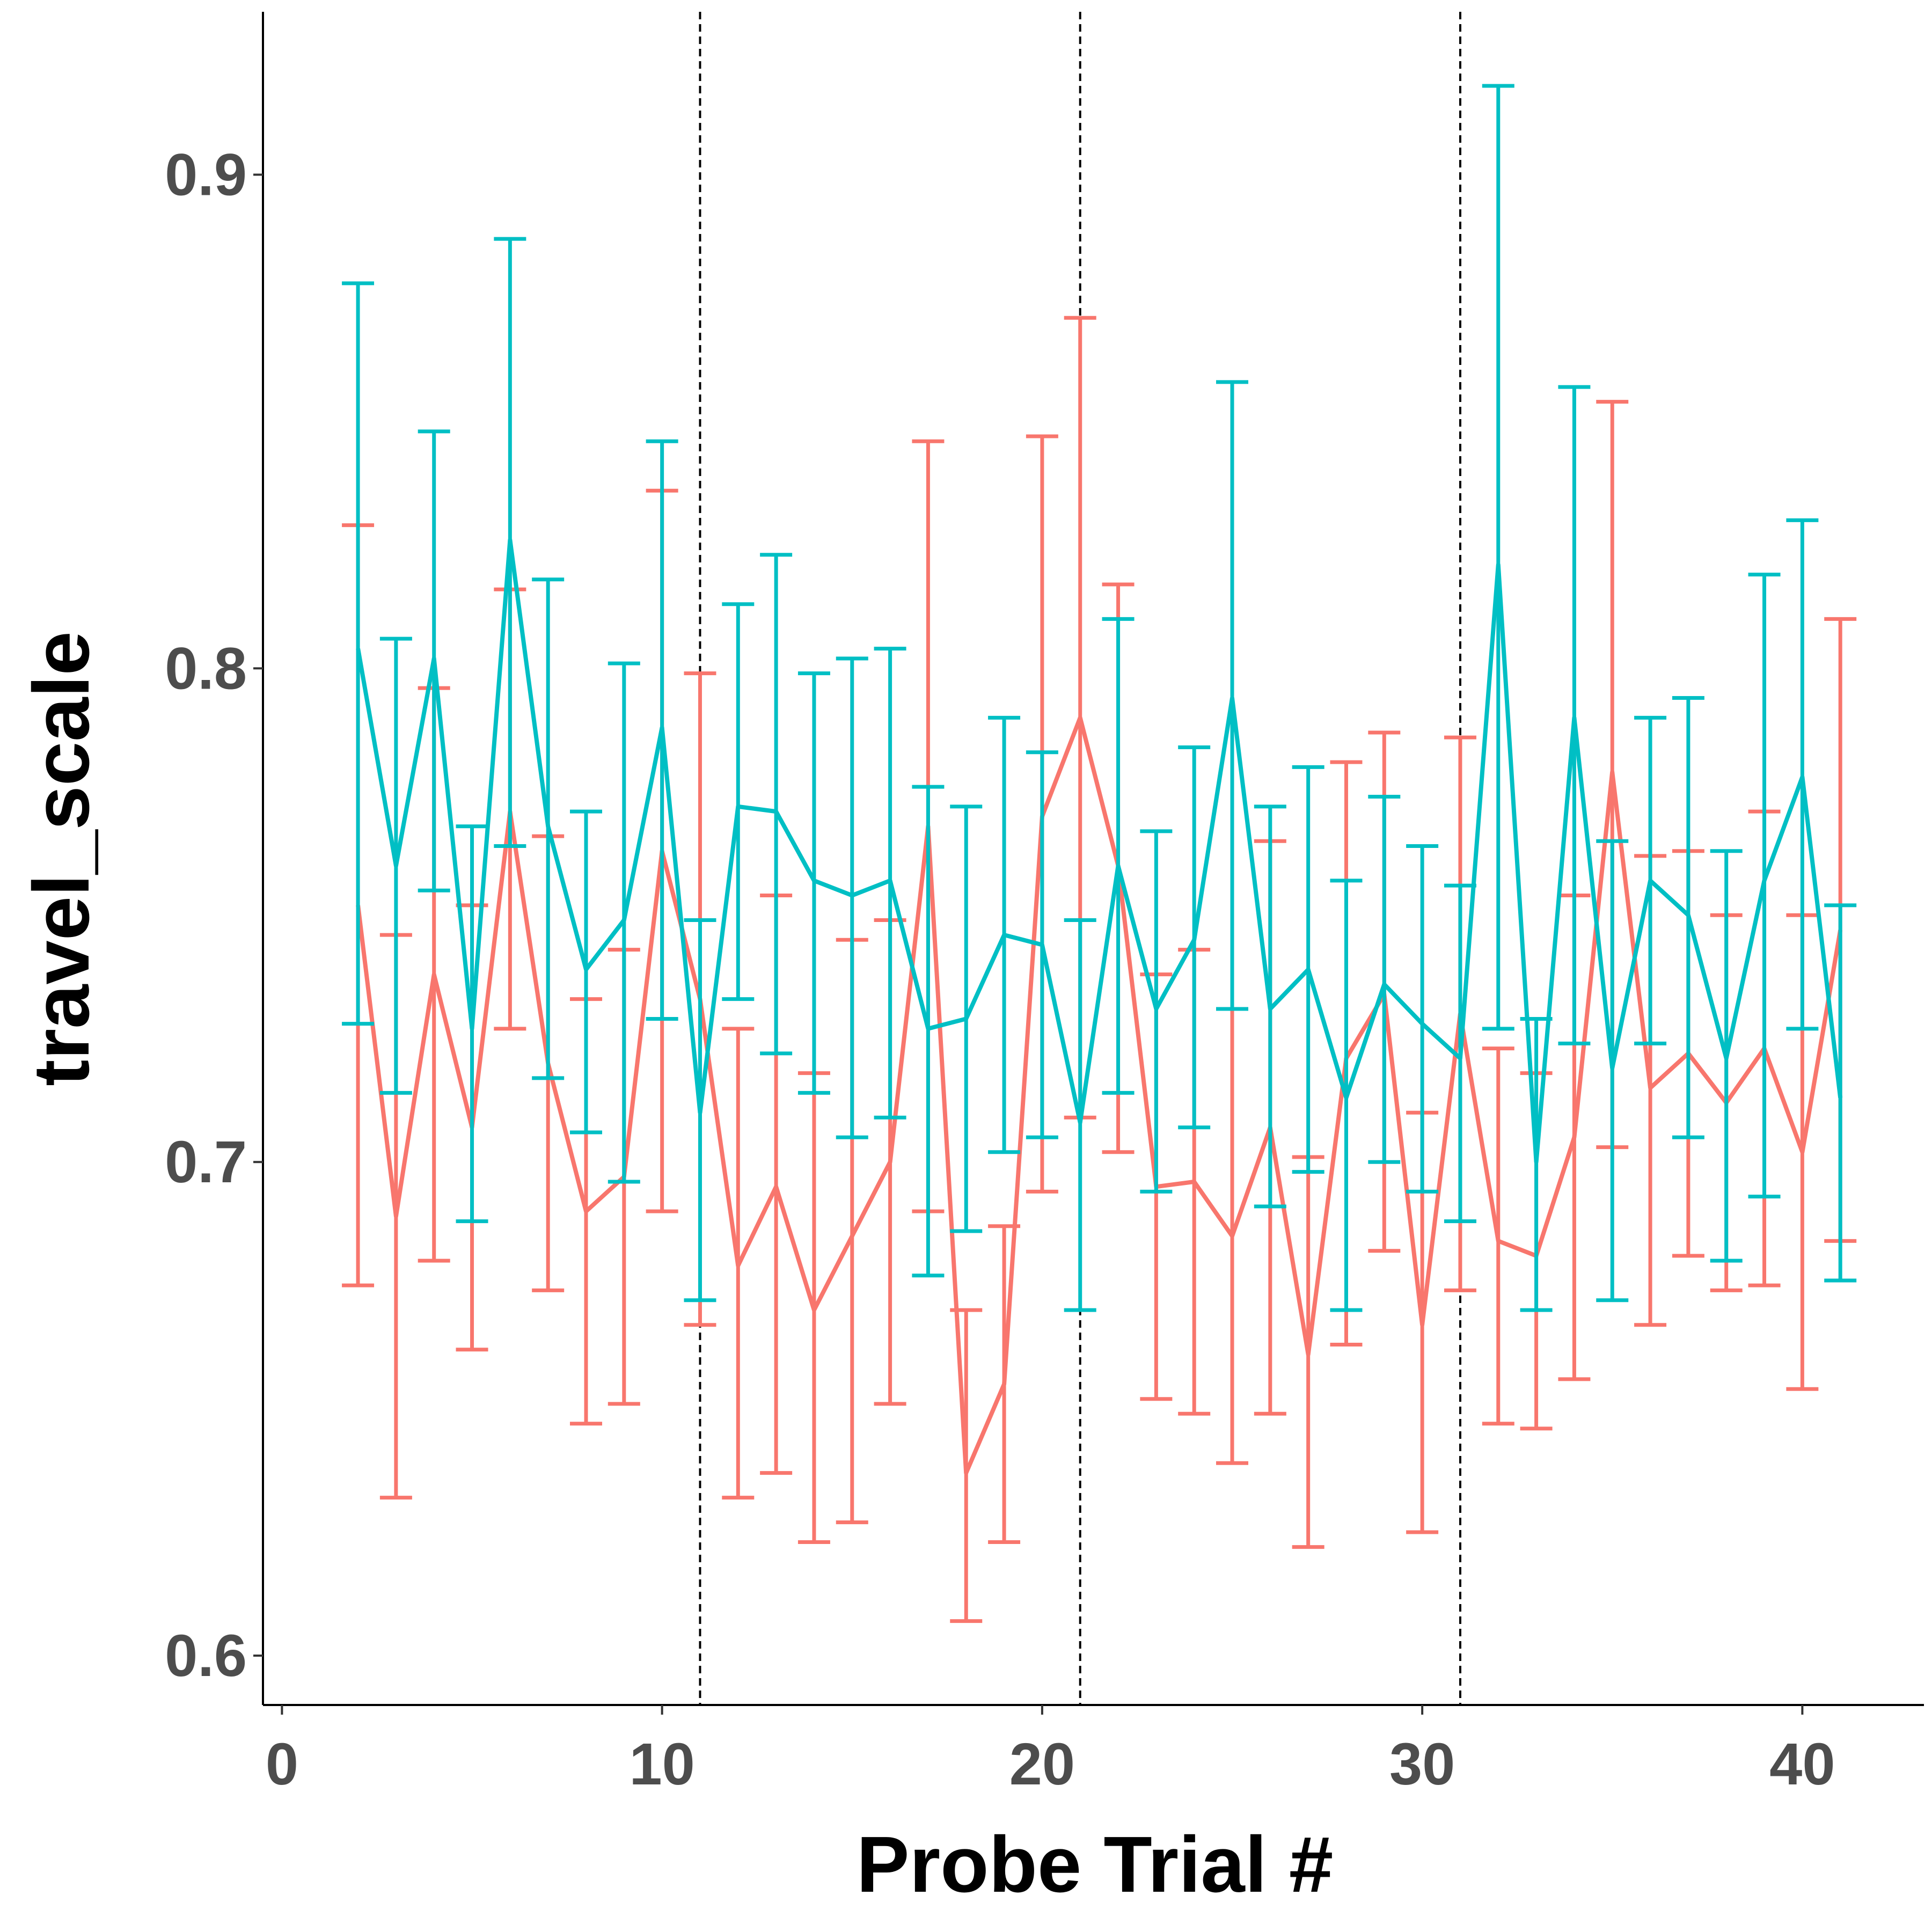 The width and height of the screenshot is (1932, 1932). I want to click on y-tick-label: 0.8, so click(206, 668).